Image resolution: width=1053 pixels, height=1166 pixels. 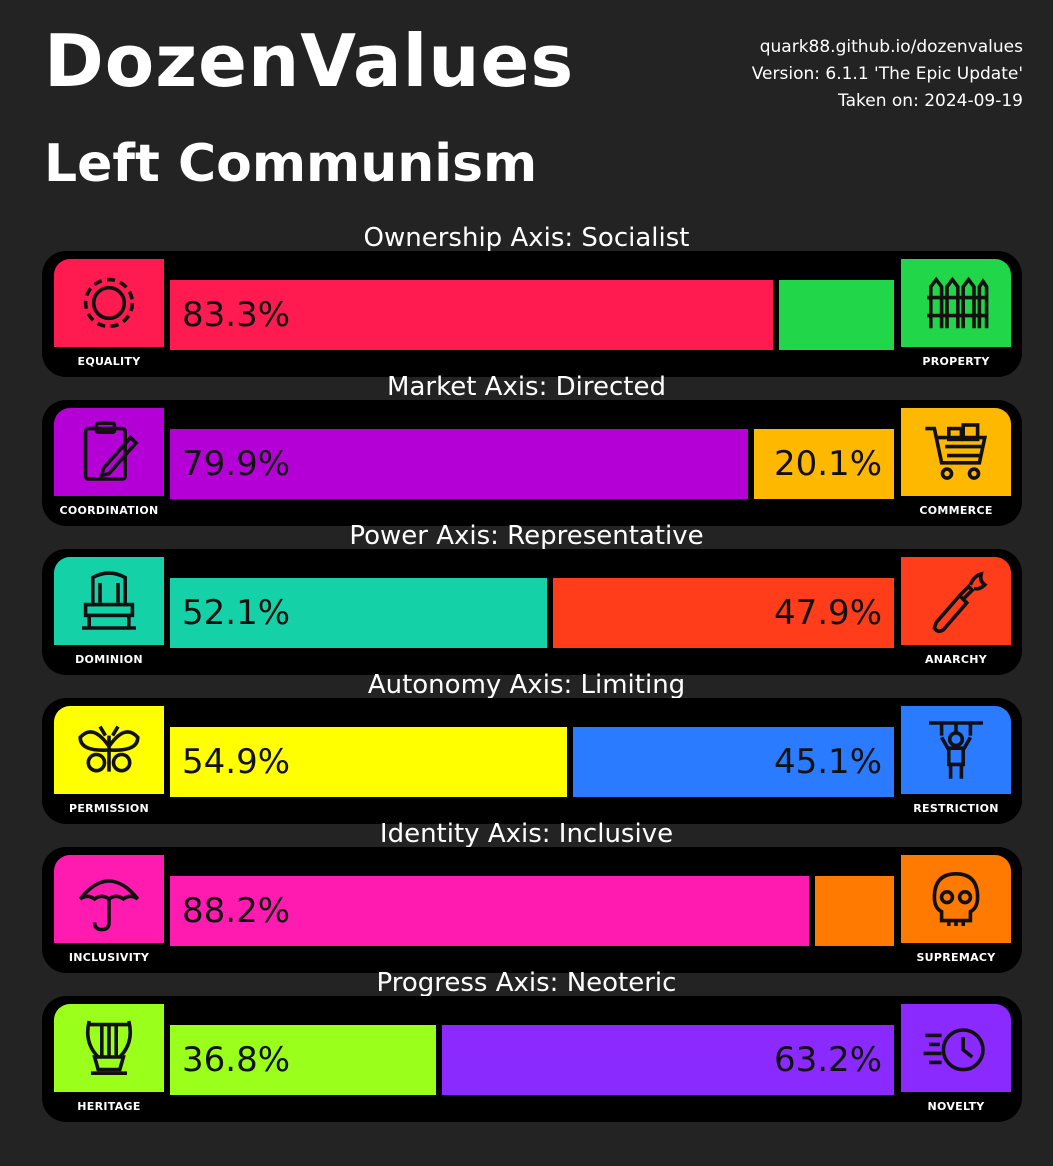 What do you see at coordinates (526, 387) in the screenshot?
I see `axis-title: Market Axis: Directed` at bounding box center [526, 387].